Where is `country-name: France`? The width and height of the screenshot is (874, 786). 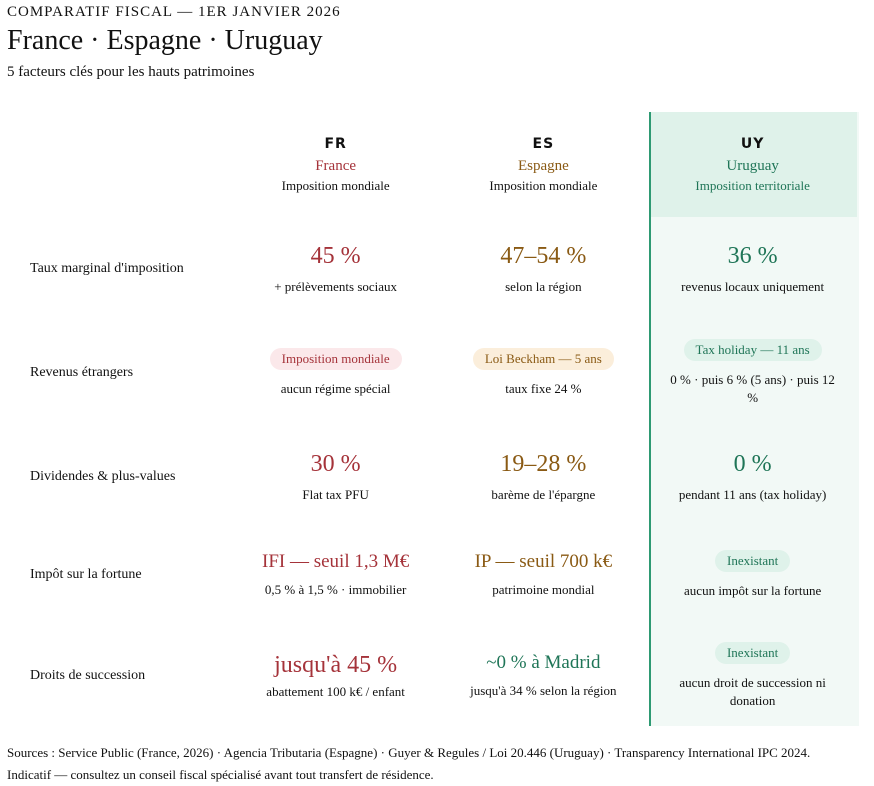 country-name: France is located at coordinates (336, 165).